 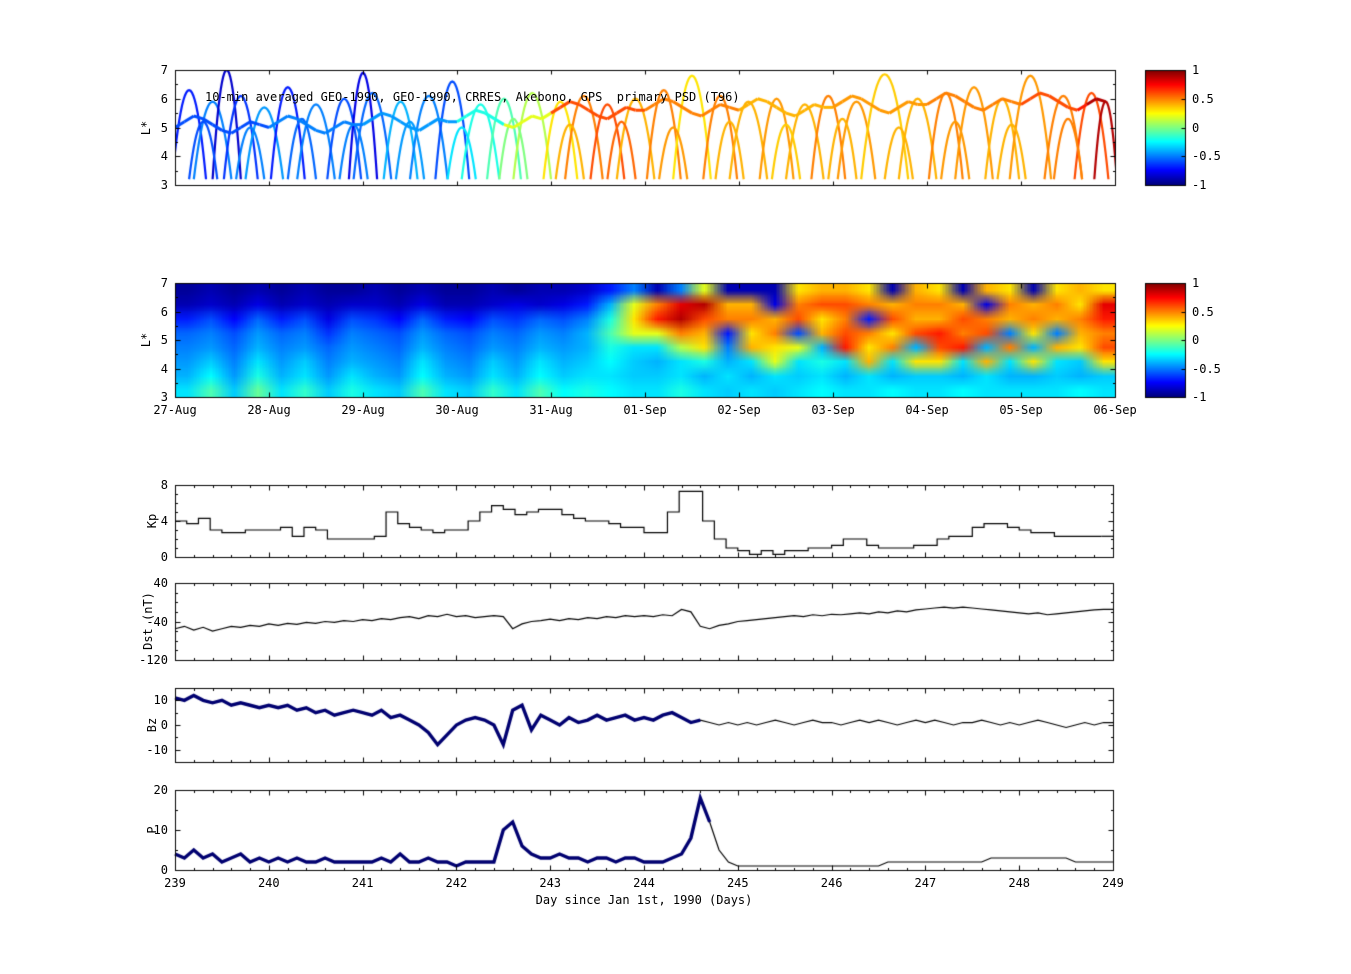 I want to click on x-tick-label: 246, so click(x=831, y=883).